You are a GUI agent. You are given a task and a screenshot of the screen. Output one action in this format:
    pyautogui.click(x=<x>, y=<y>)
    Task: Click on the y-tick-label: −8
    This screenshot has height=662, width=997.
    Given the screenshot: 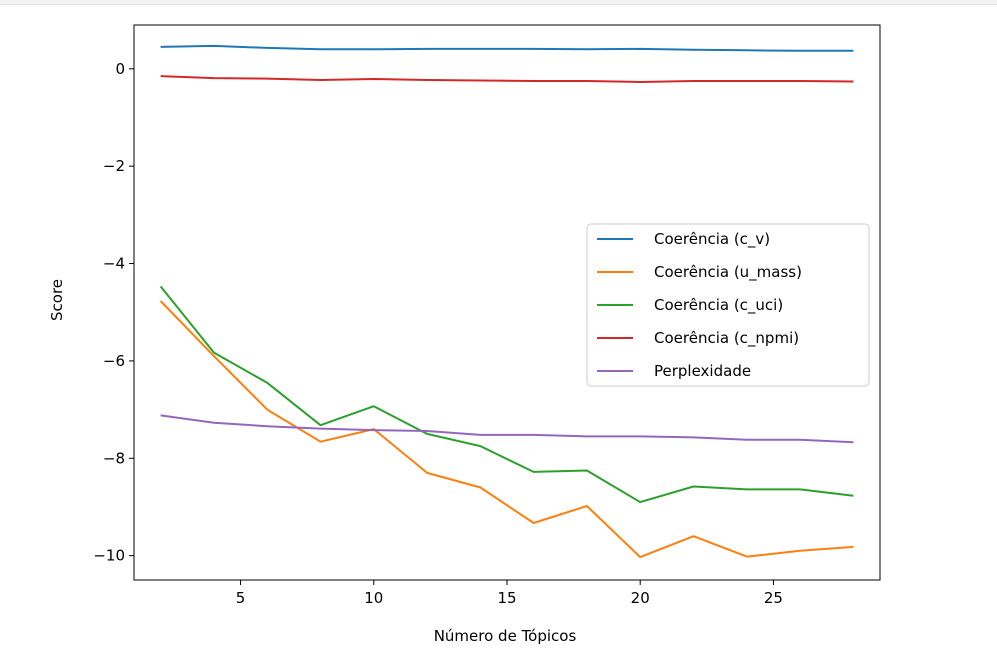 What is the action you would take?
    pyautogui.click(x=114, y=458)
    